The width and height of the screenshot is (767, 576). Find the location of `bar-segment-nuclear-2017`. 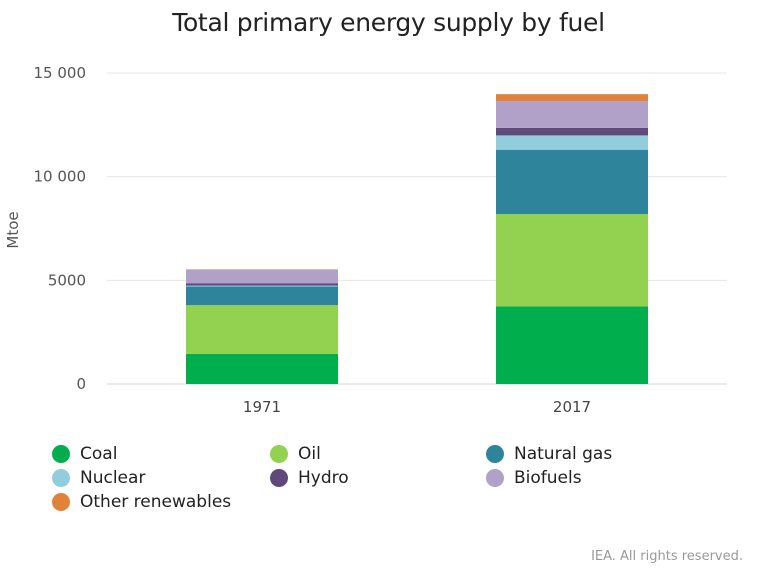

bar-segment-nuclear-2017 is located at coordinates (572, 142).